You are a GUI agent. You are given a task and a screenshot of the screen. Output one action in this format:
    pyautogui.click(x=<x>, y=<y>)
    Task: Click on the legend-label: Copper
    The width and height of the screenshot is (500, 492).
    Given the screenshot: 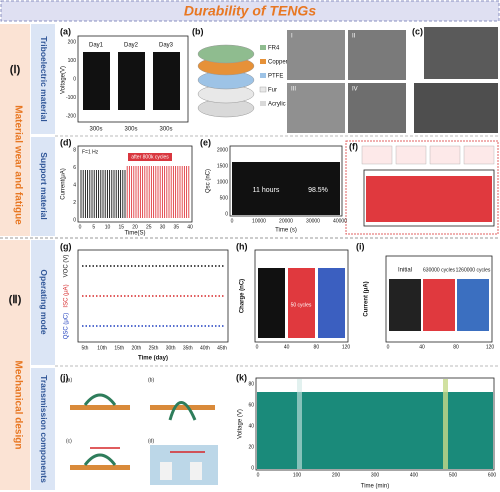 What is the action you would take?
    pyautogui.click(x=278, y=63)
    